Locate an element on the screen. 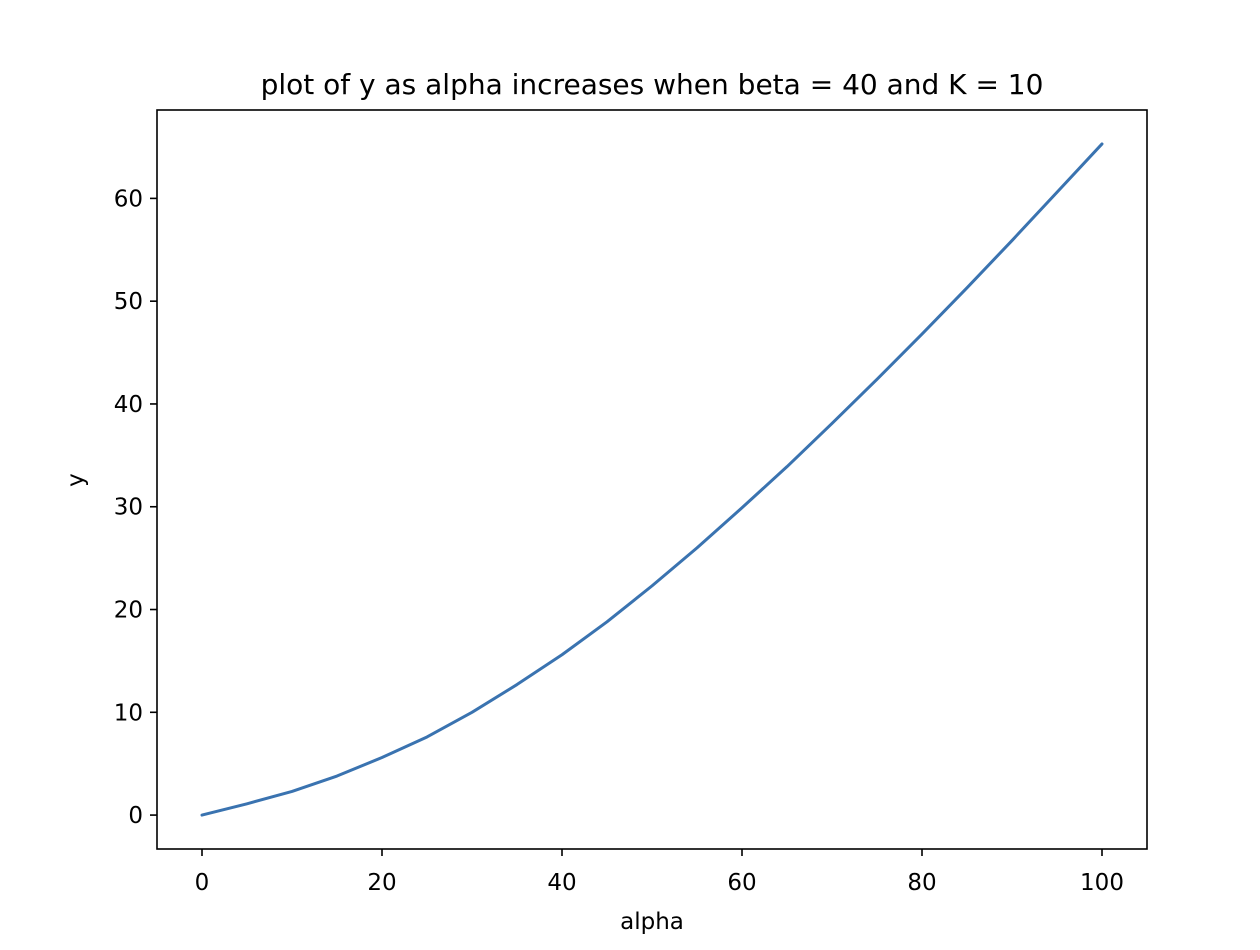 The width and height of the screenshot is (1260, 950). x-tick-label: 20 is located at coordinates (381, 883).